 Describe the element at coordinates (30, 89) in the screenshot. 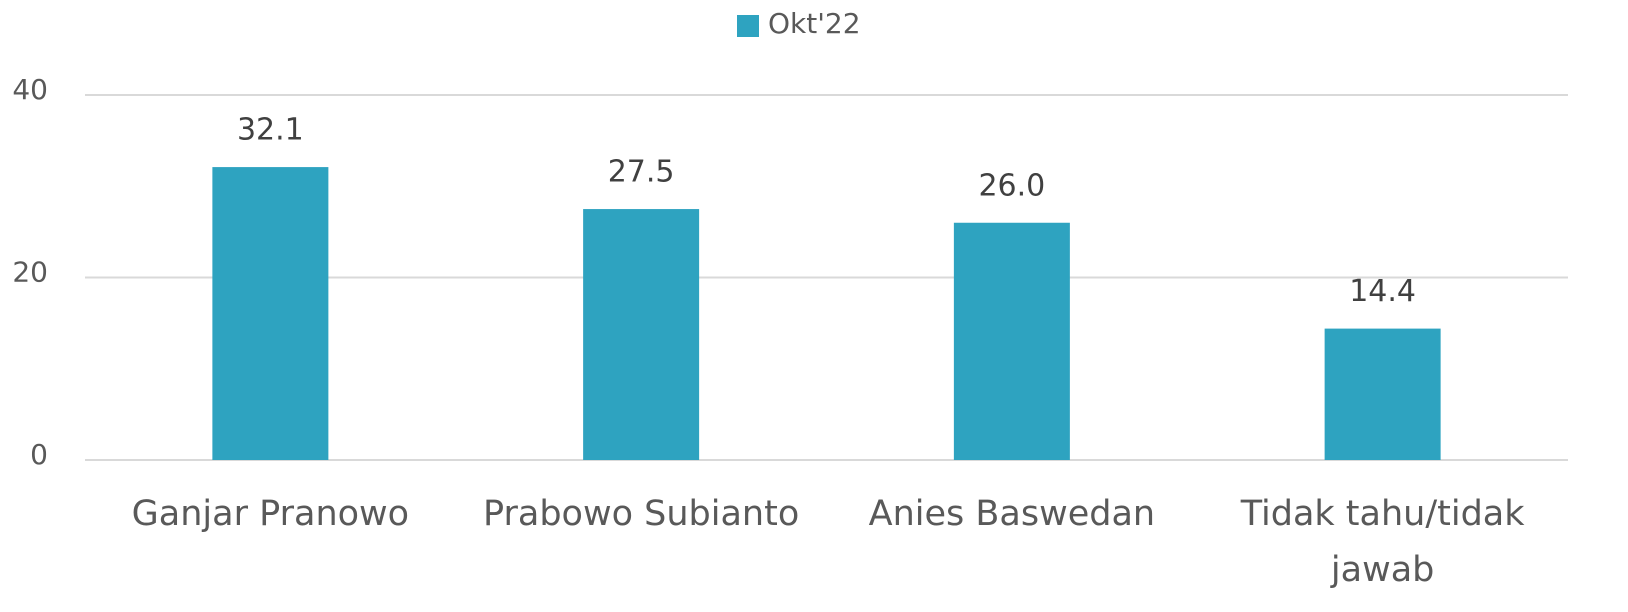

I see `y-tick-label: 40` at that location.